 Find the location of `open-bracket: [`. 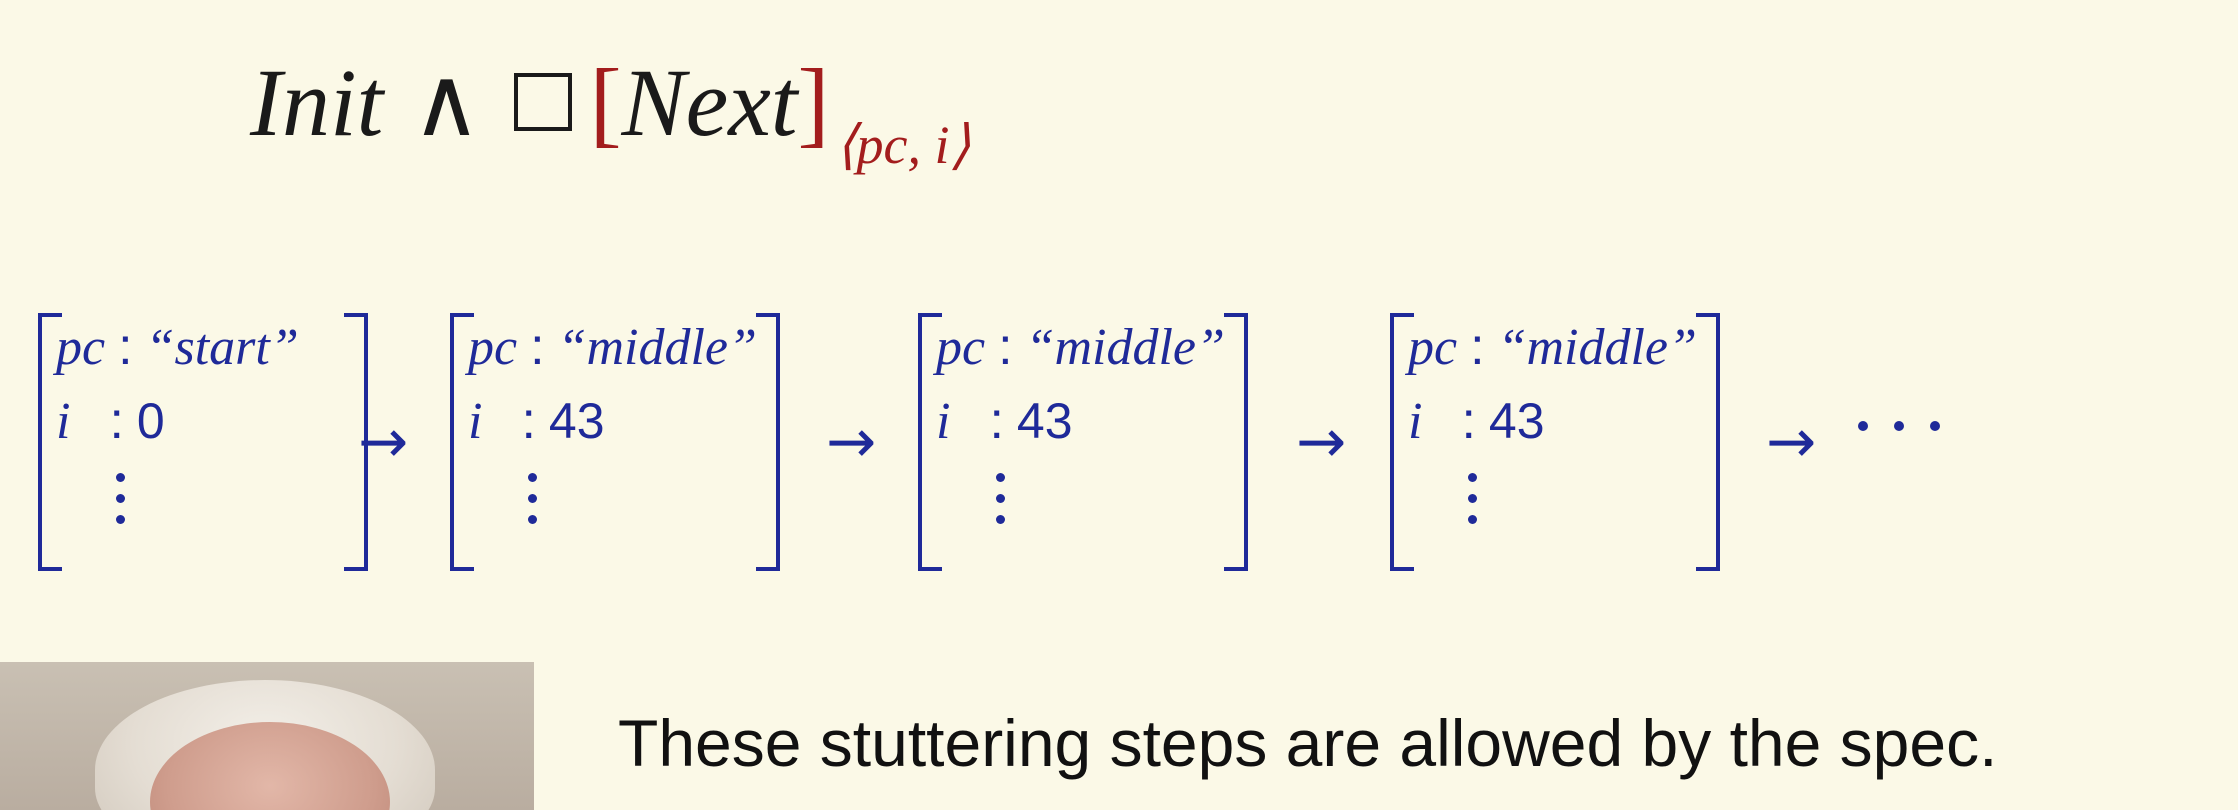

open-bracket: [ is located at coordinates (605, 102).